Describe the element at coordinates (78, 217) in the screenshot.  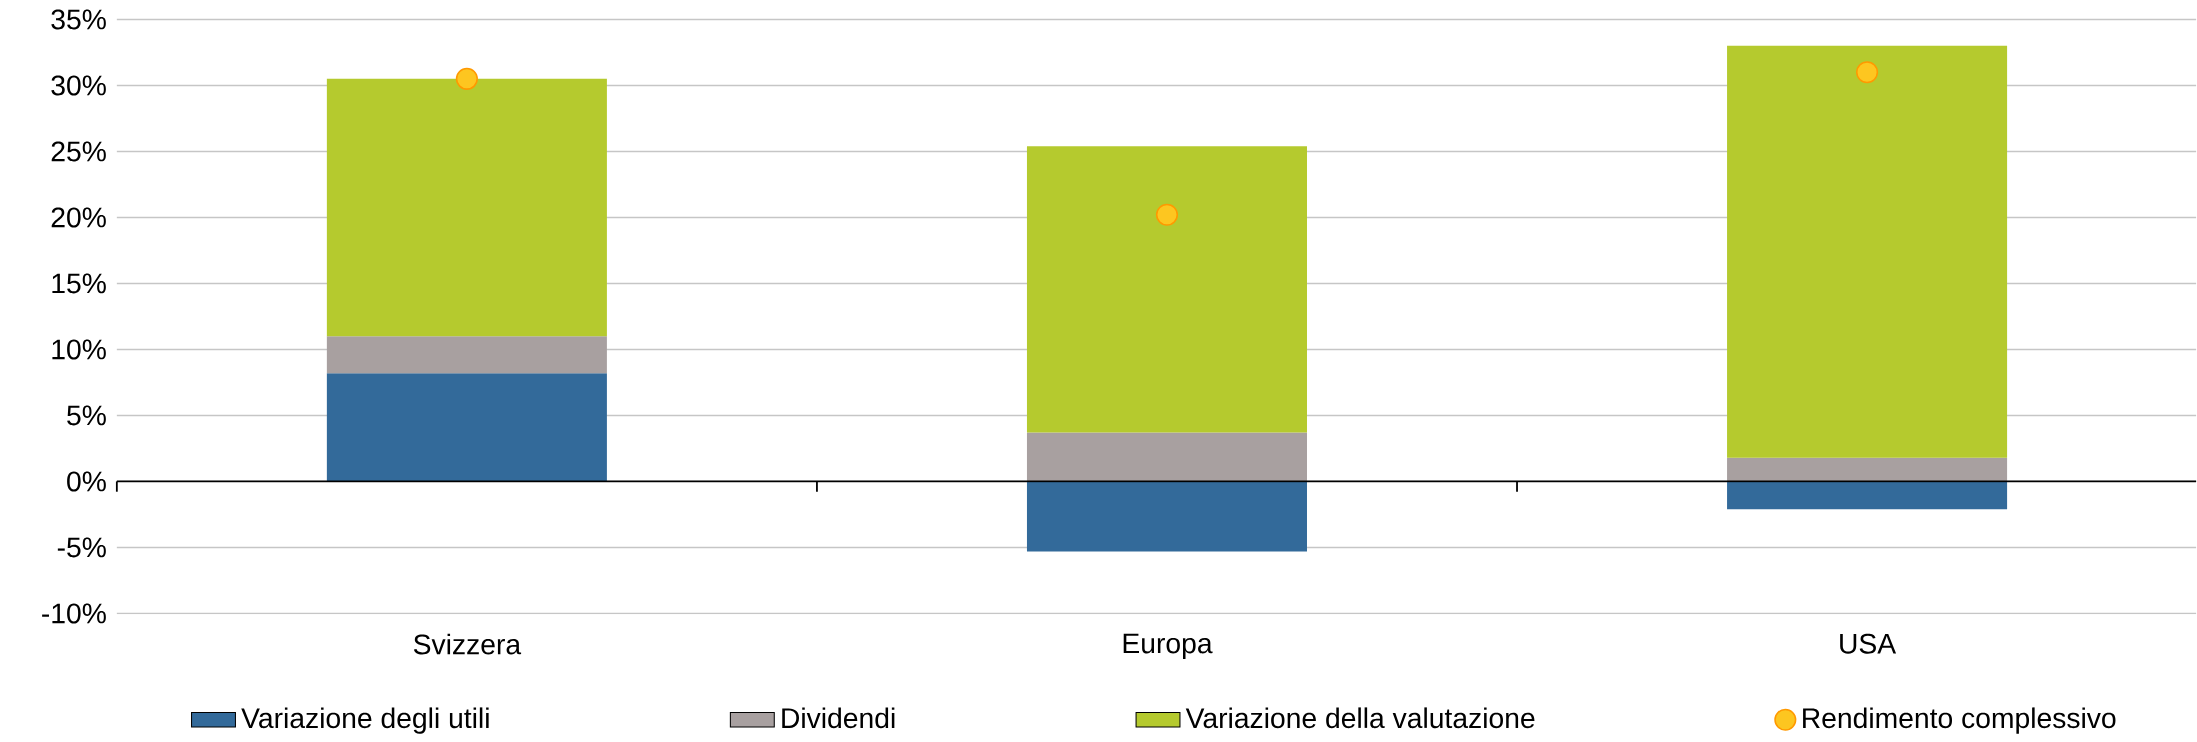
I see `y-tick-label: 20%` at that location.